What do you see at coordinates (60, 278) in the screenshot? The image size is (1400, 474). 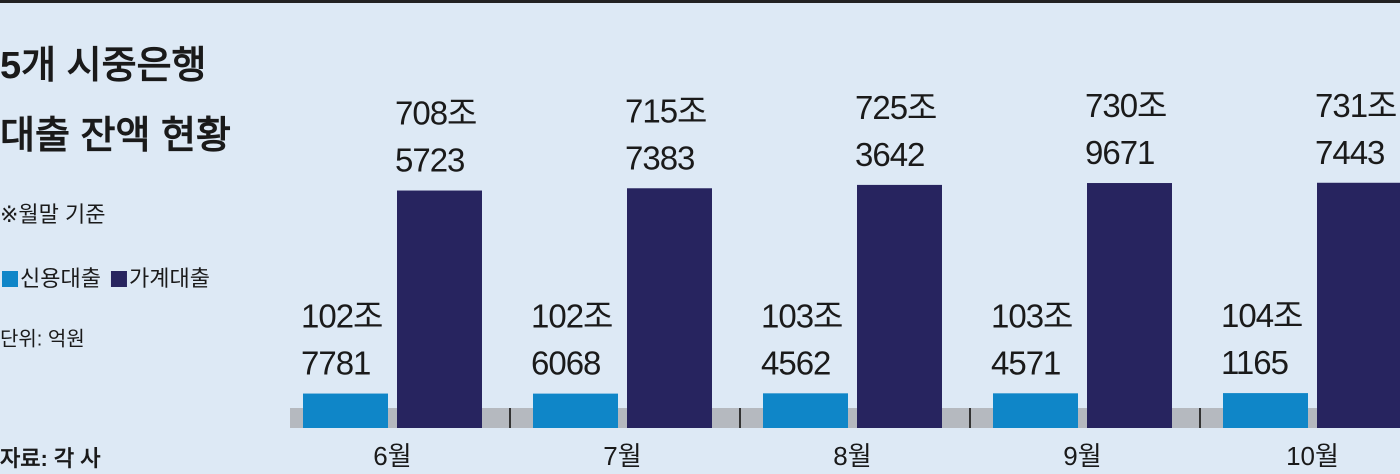 I see `legend-label: 신용대출` at bounding box center [60, 278].